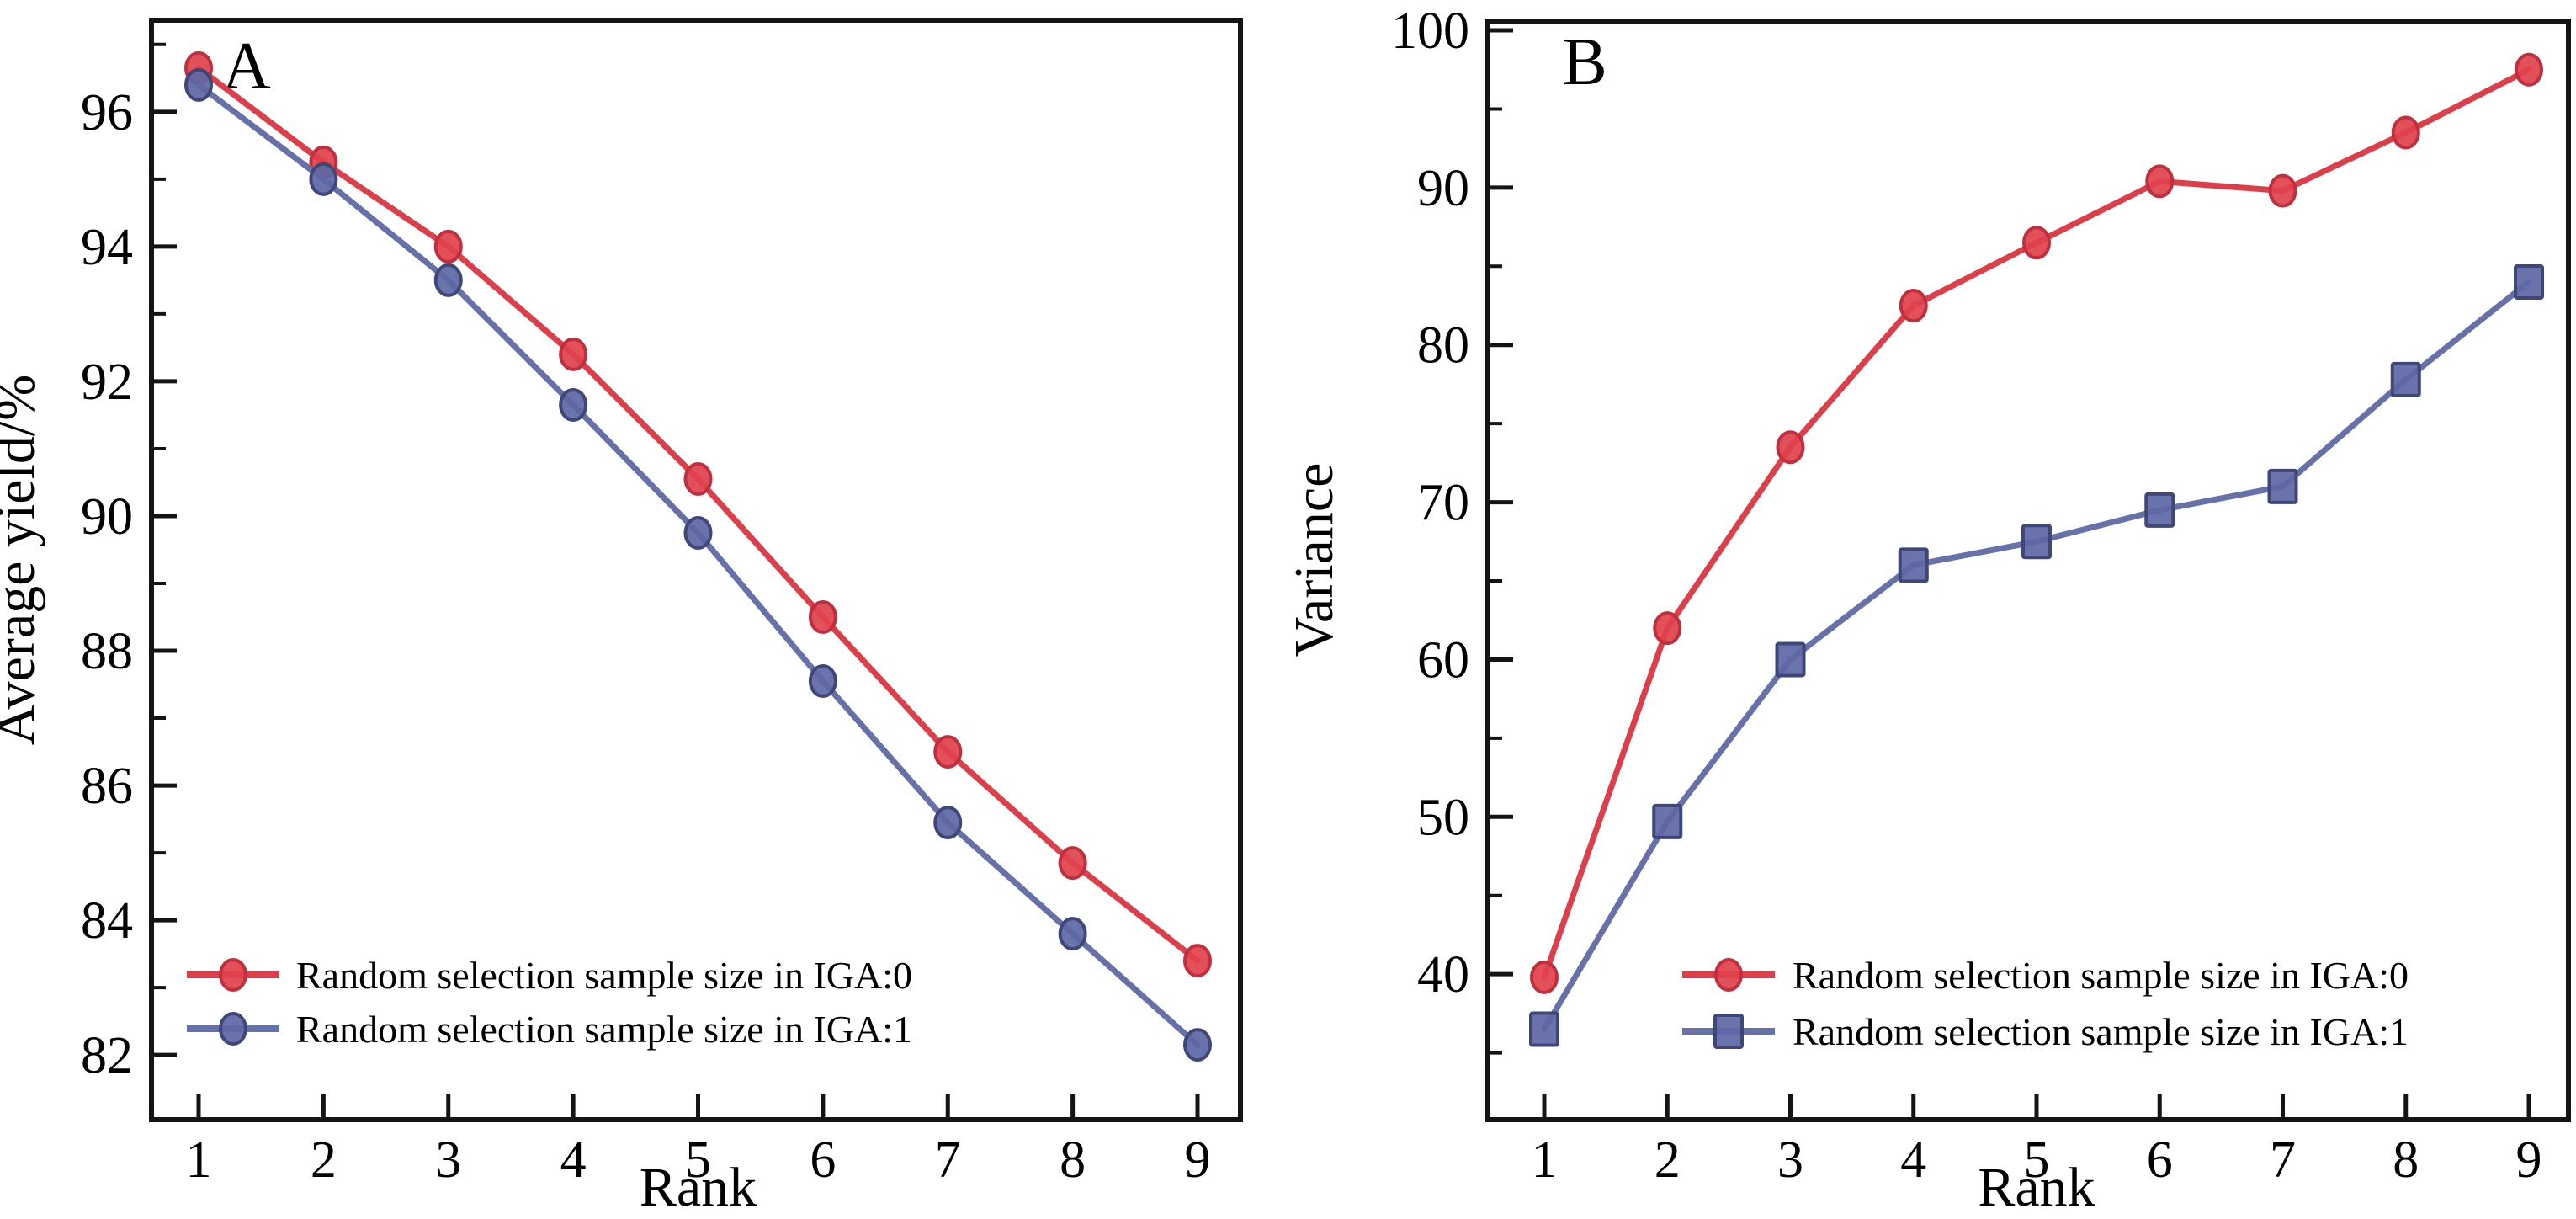 Image resolution: width=2576 pixels, height=1219 pixels. I want to click on y-tick-label: 50, so click(1443, 817).